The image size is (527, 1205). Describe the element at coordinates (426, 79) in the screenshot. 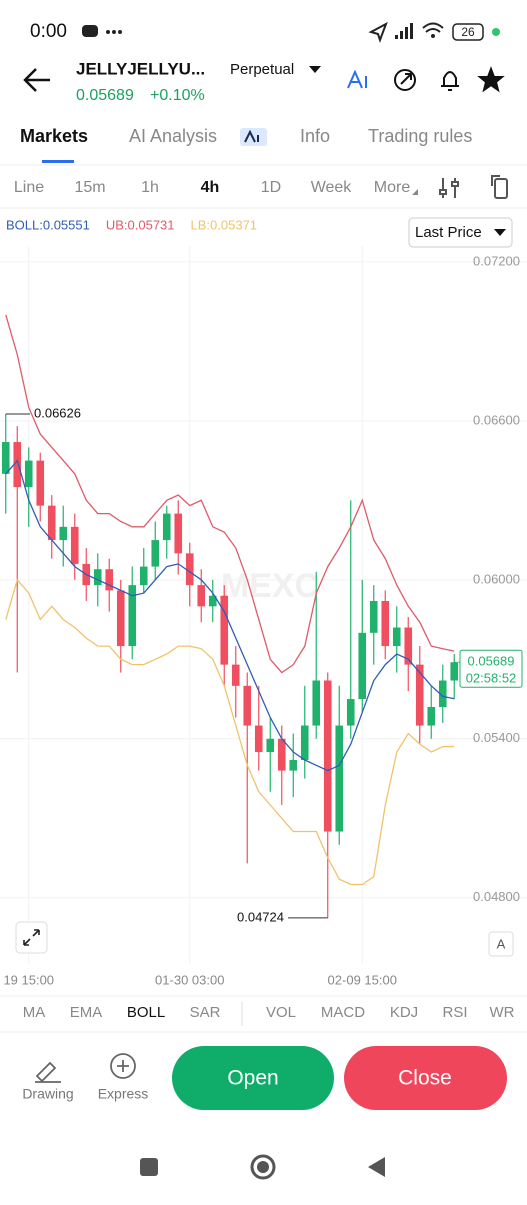

I see `header-icons` at that location.